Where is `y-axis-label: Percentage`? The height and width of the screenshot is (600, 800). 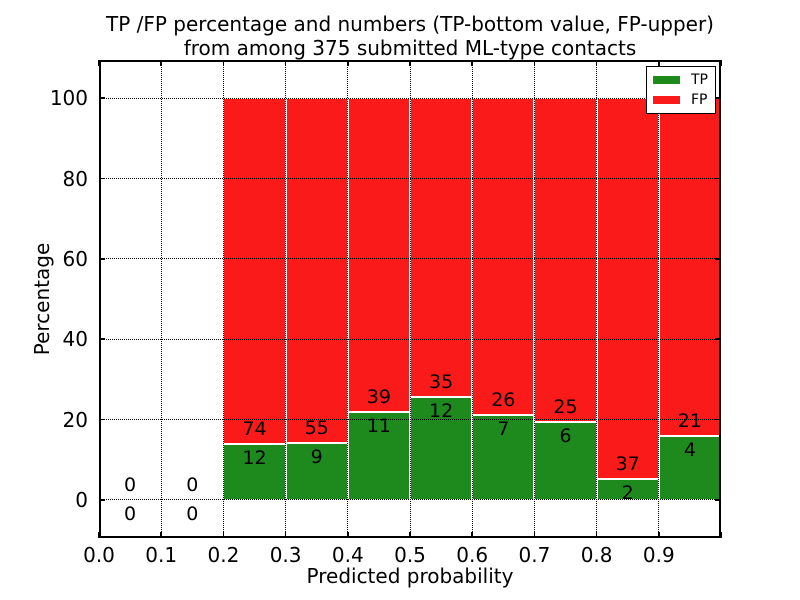 y-axis-label: Percentage is located at coordinates (42, 299).